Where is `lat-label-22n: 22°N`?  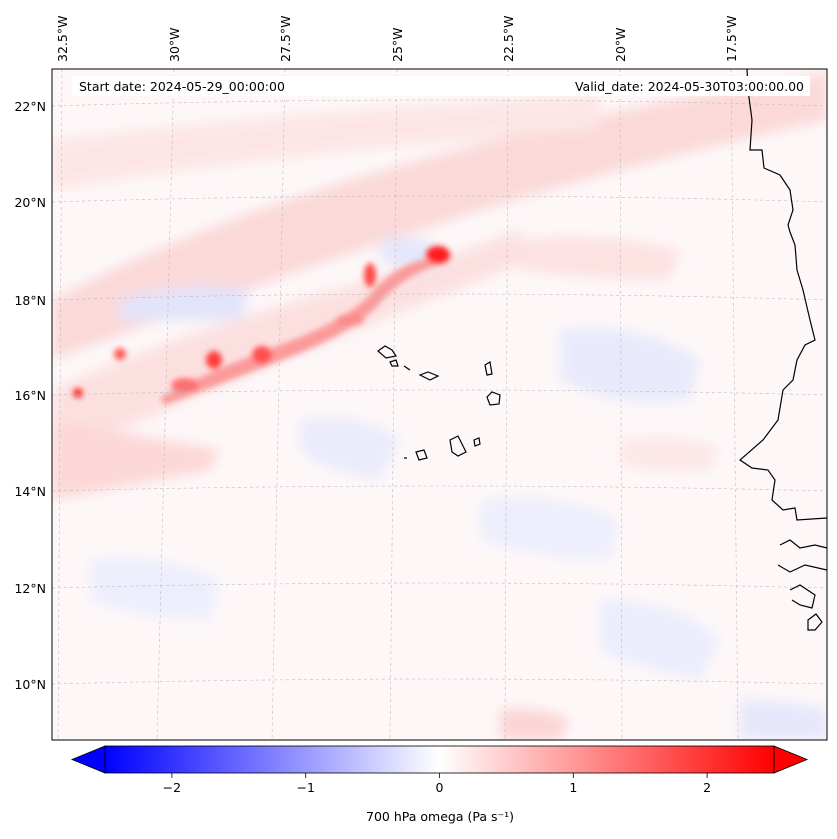 lat-label-22n: 22°N is located at coordinates (30, 106).